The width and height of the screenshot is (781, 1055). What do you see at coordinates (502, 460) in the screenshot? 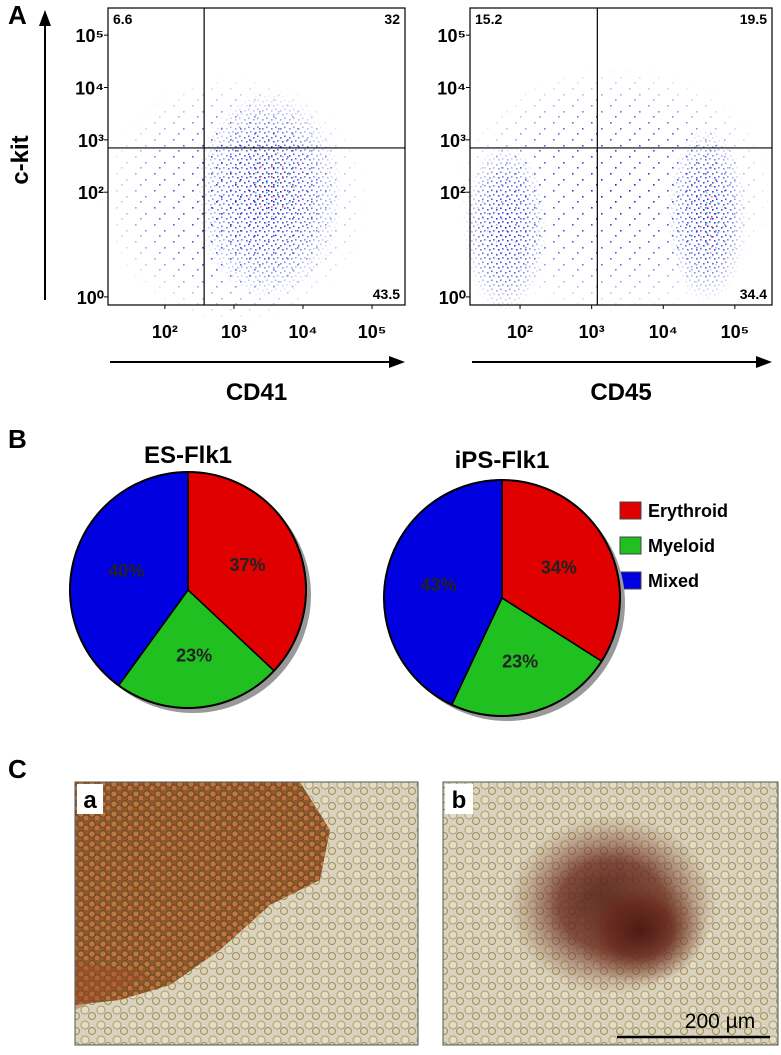
I see `pie-title: iPS-Flk1` at bounding box center [502, 460].